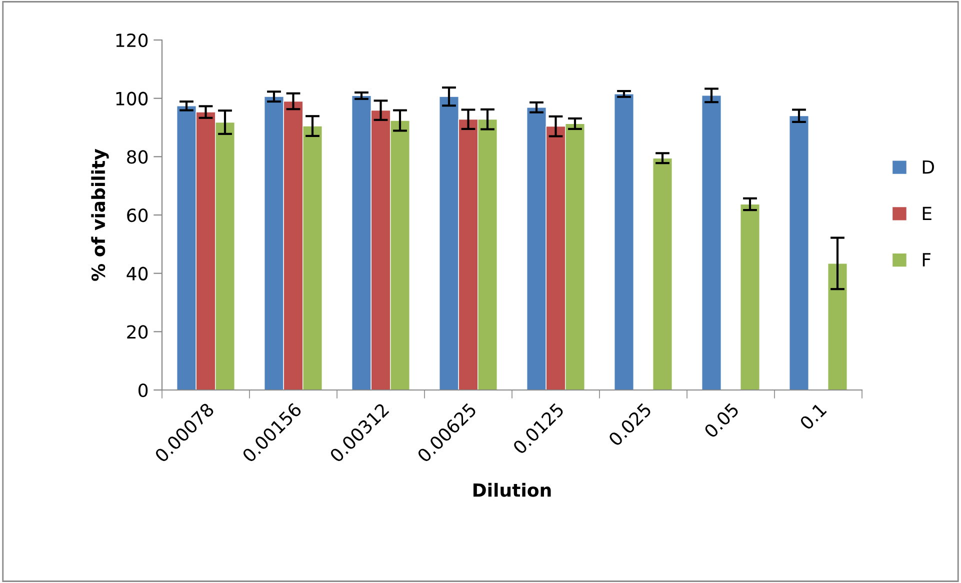  I want to click on y-tick-label: 60, so click(137, 215).